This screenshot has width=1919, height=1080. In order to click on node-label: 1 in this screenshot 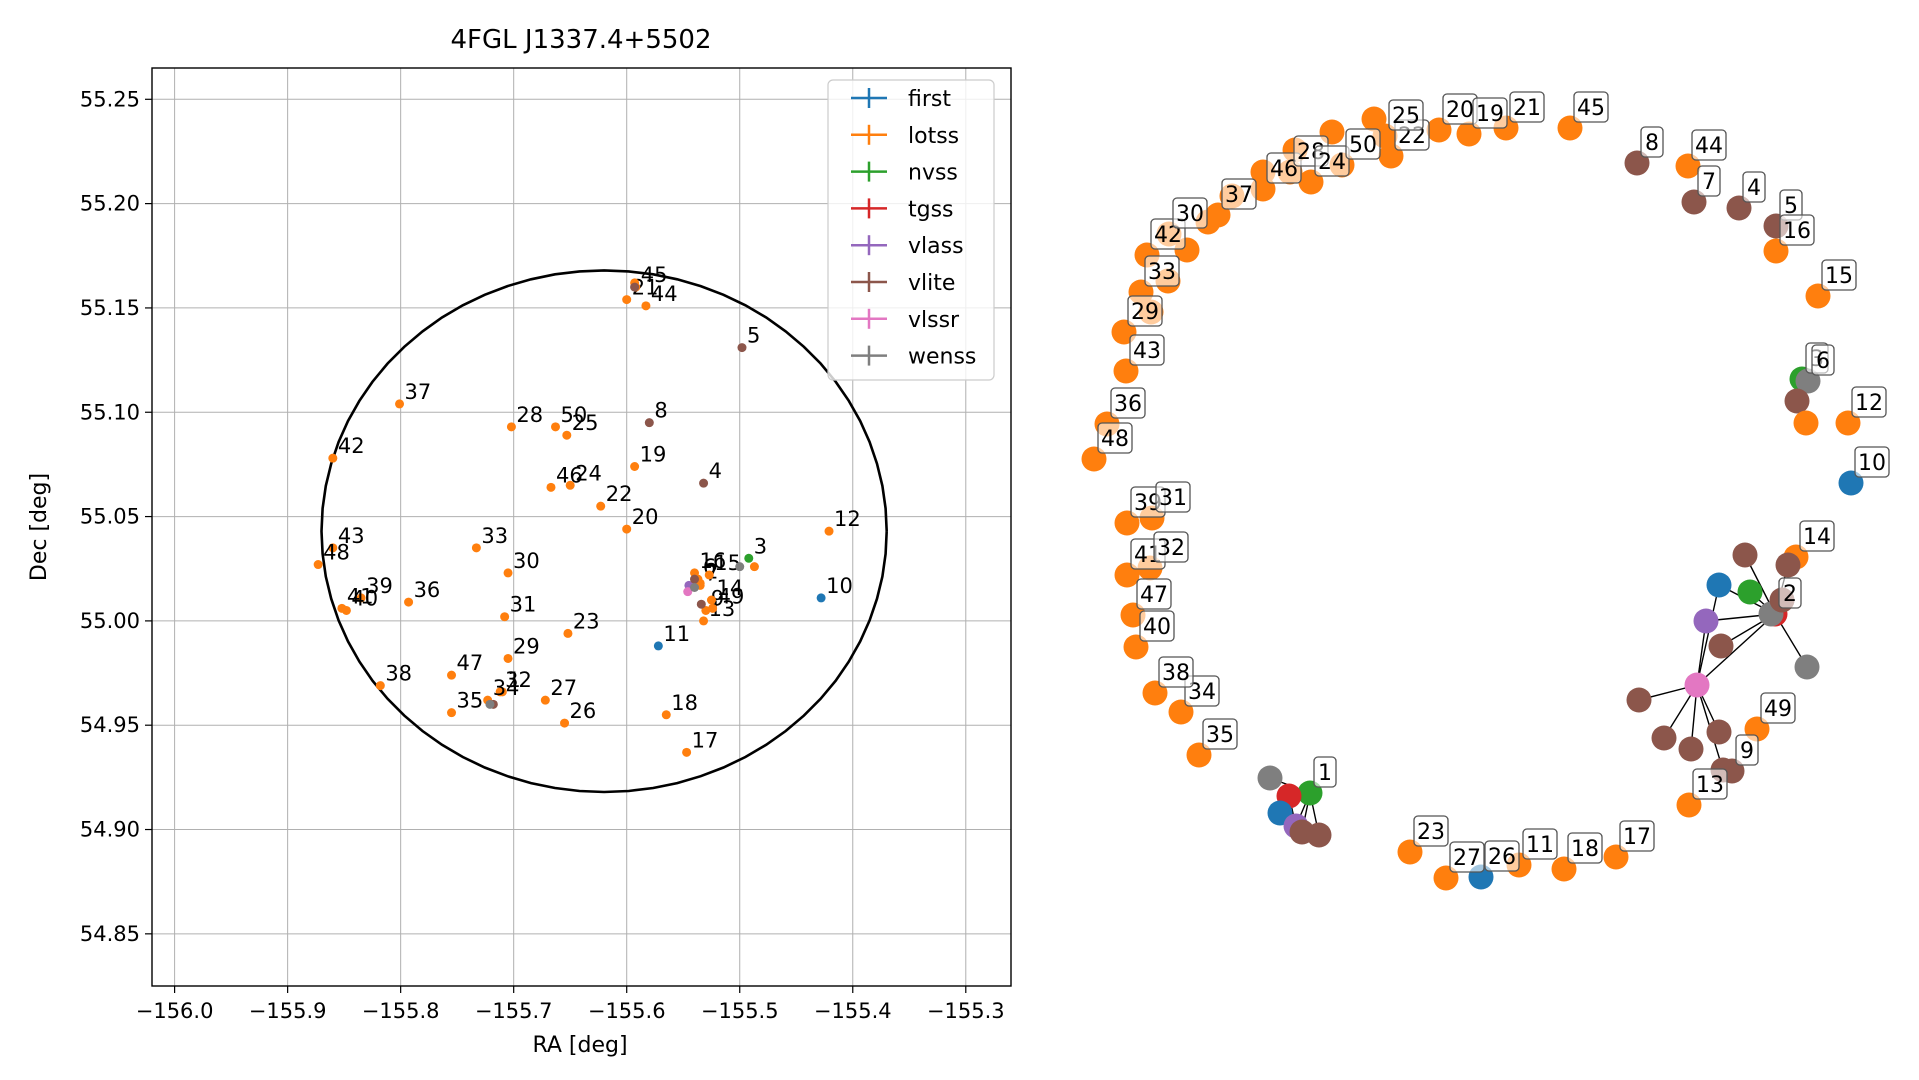, I will do `click(1325, 773)`.